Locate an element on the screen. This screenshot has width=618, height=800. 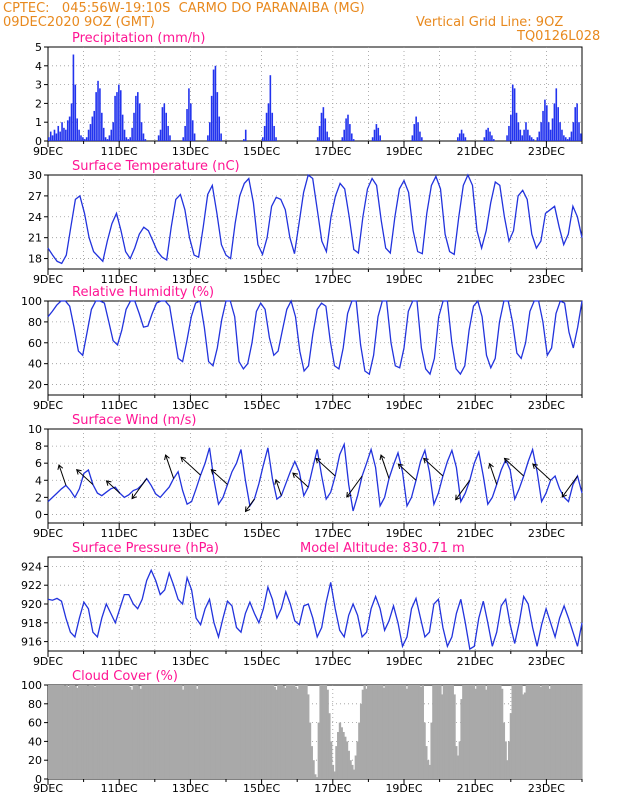
wind-ytick-label: 4 is located at coordinates (38, 480).